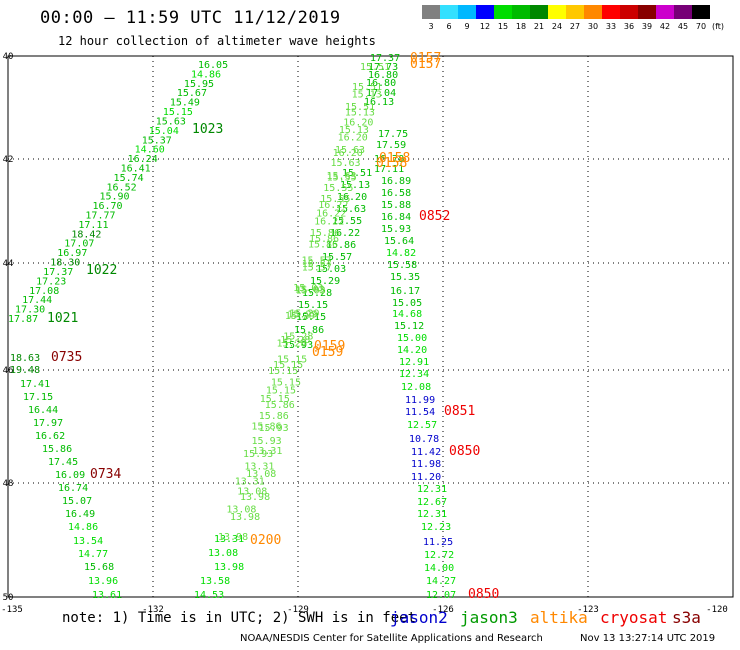  I want to click on swh-value: 15.55, so click(347, 221).